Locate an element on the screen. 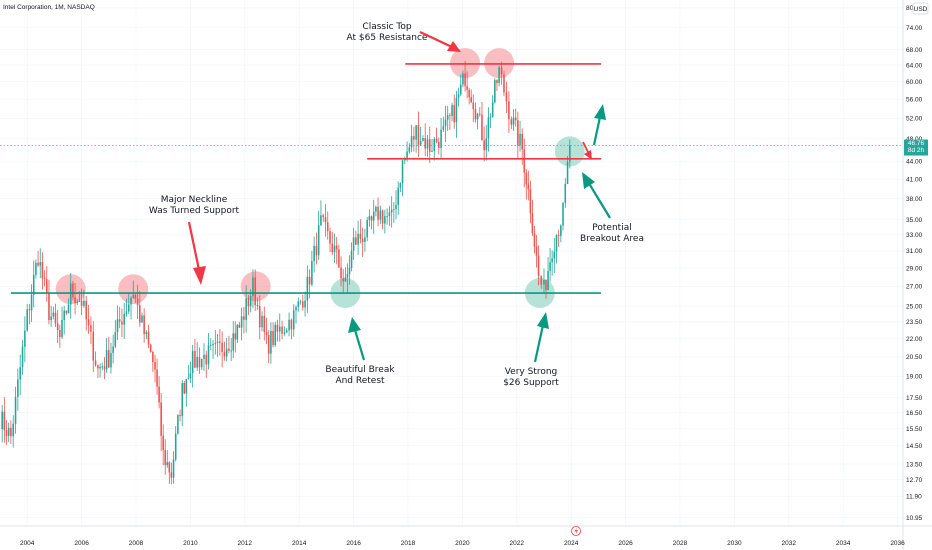 The image size is (932, 550). arrow-classic-top is located at coordinates (440, 41).